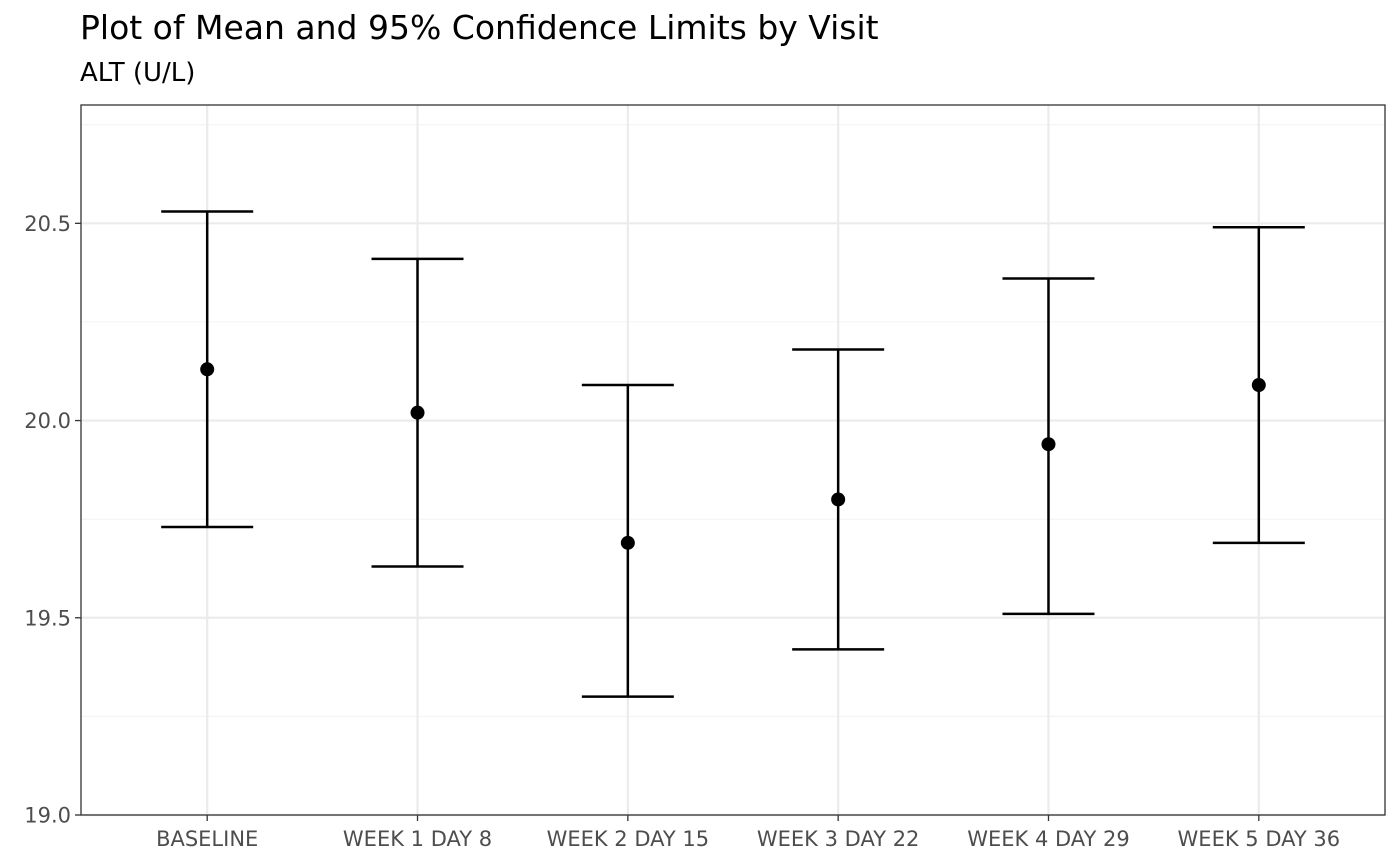  What do you see at coordinates (838, 839) in the screenshot?
I see `x-tick-label: WEEK 3 DAY 22` at bounding box center [838, 839].